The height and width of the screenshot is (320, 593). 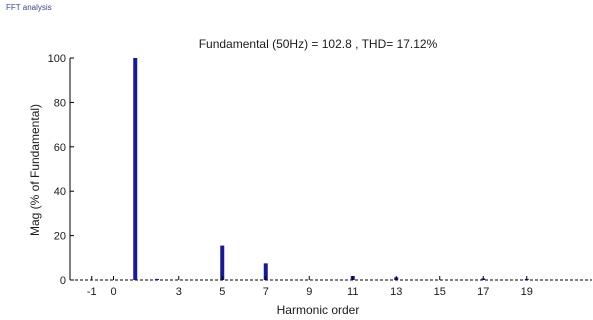 What do you see at coordinates (266, 292) in the screenshot?
I see `x-tick-label: 7` at bounding box center [266, 292].